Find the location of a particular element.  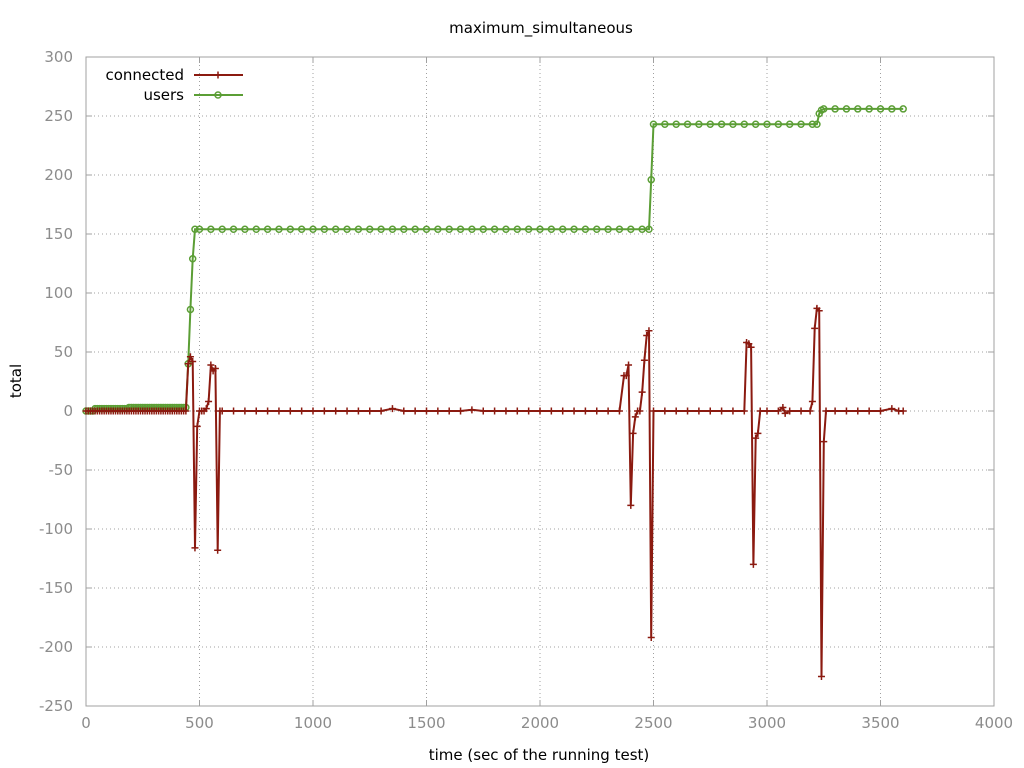

y-tick-label: 100 is located at coordinates (58, 293).